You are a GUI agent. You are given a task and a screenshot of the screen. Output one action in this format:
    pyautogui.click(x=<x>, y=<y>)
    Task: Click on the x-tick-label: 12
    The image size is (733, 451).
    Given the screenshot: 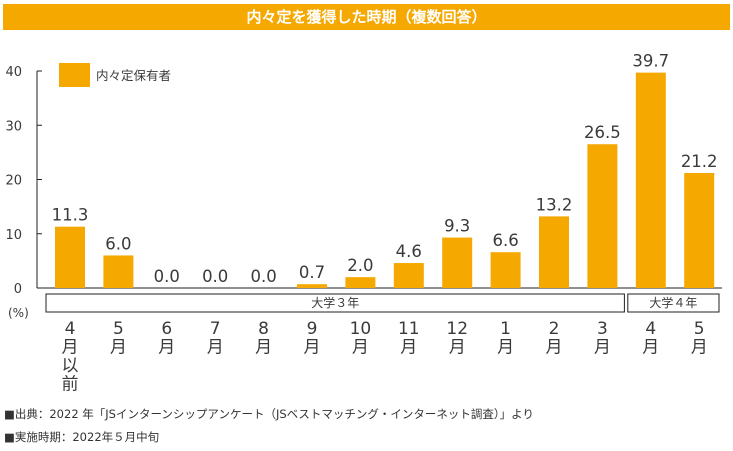 What is the action you would take?
    pyautogui.click(x=457, y=329)
    